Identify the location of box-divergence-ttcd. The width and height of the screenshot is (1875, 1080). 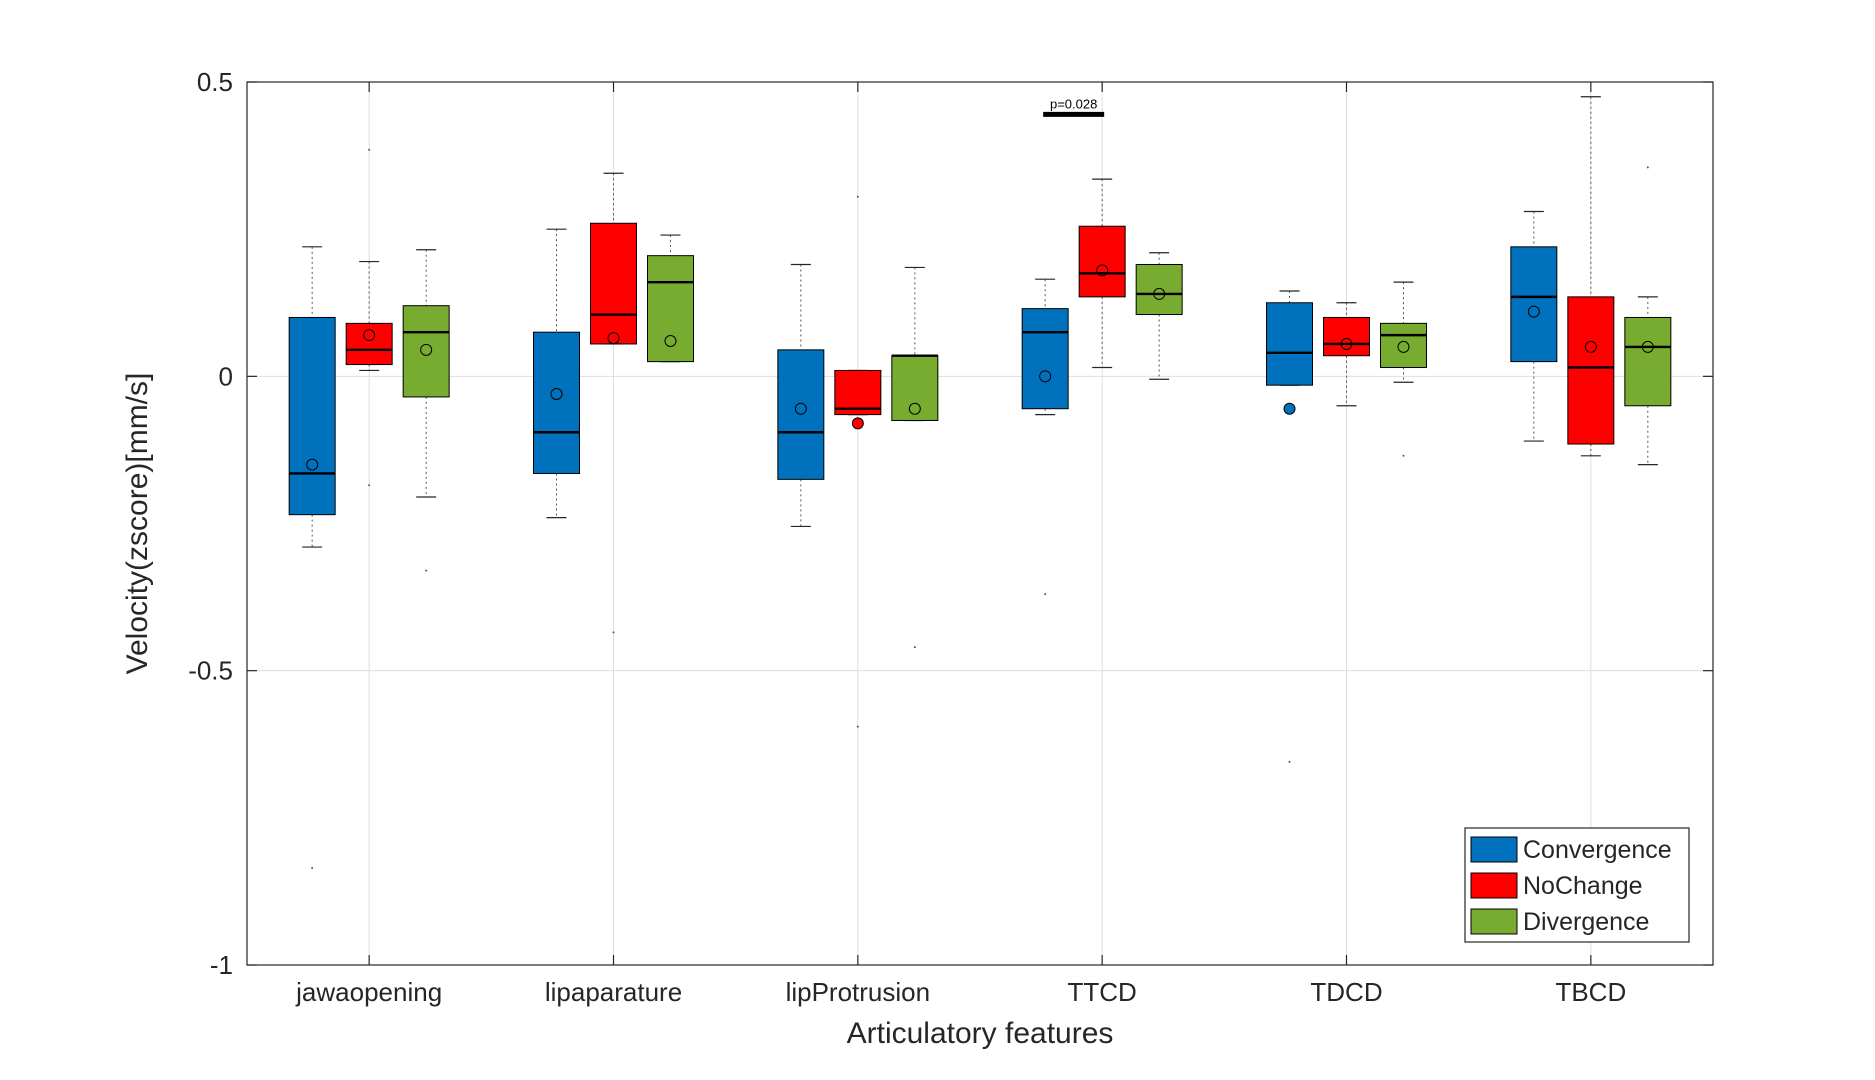
(1159, 316).